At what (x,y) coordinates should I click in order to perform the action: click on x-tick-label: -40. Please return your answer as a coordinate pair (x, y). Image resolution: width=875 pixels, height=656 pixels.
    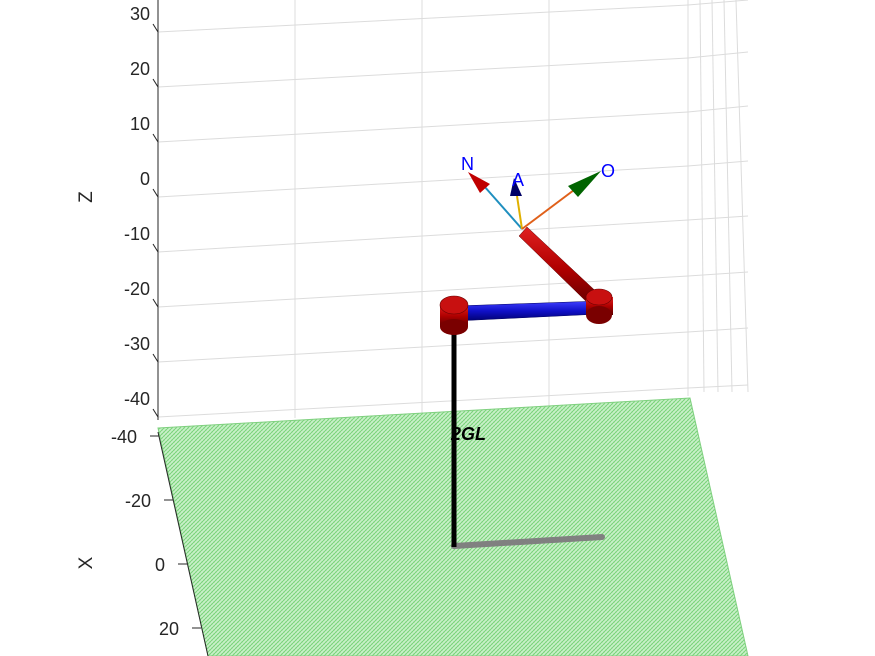
    Looking at the image, I should click on (124, 437).